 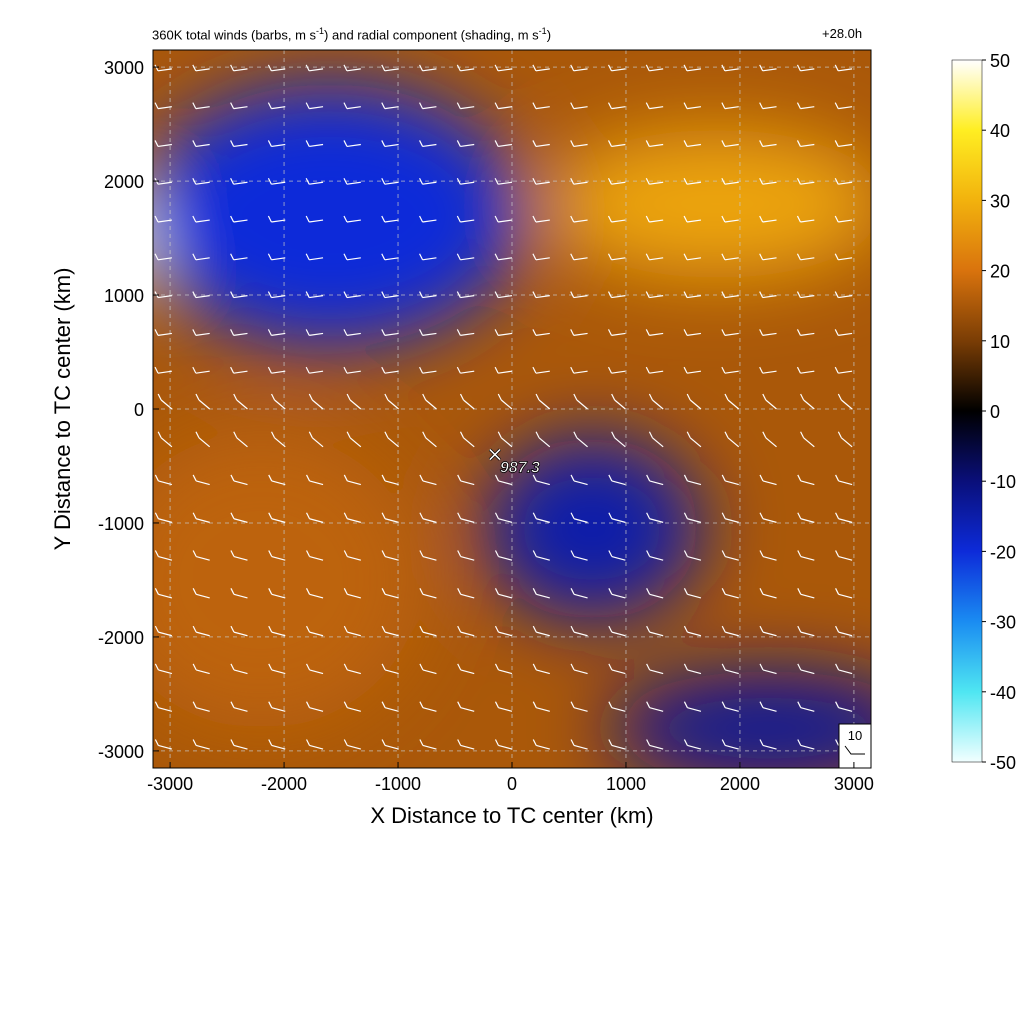 What do you see at coordinates (124, 68) in the screenshot?
I see `y-tick-label: 3000` at bounding box center [124, 68].